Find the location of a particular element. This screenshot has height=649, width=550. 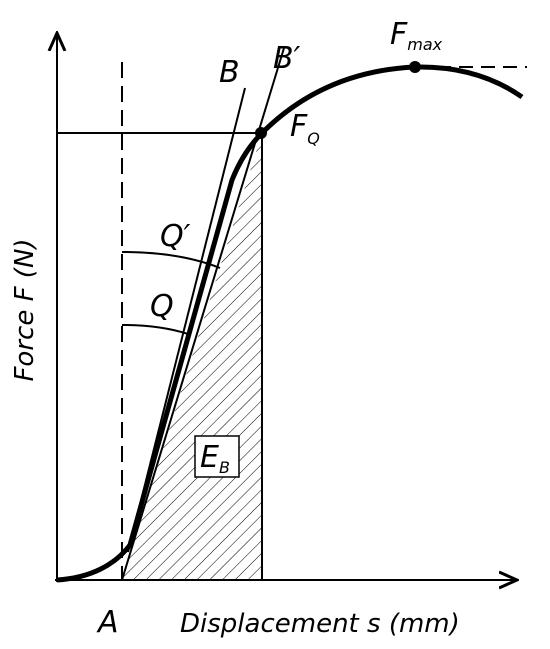

label: B is located at coordinates (229, 72).